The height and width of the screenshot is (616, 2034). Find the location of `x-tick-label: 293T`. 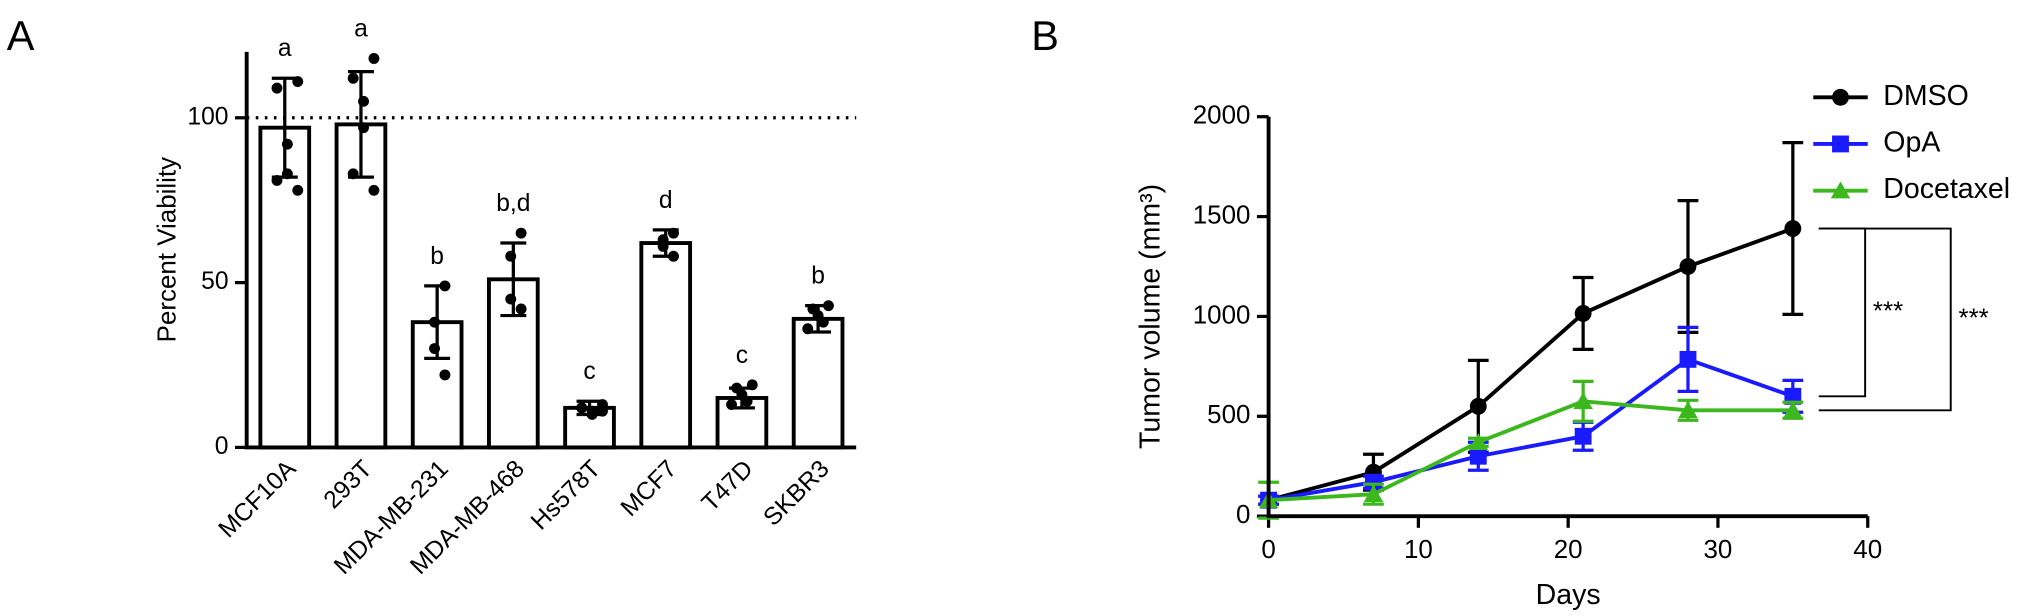

x-tick-label: 293T is located at coordinates (348, 484).